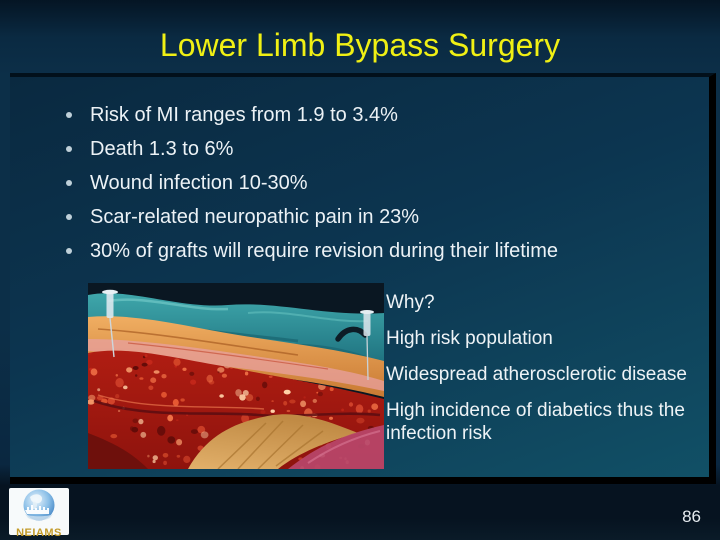 The image size is (720, 540). I want to click on globe-icon, so click(39, 508).